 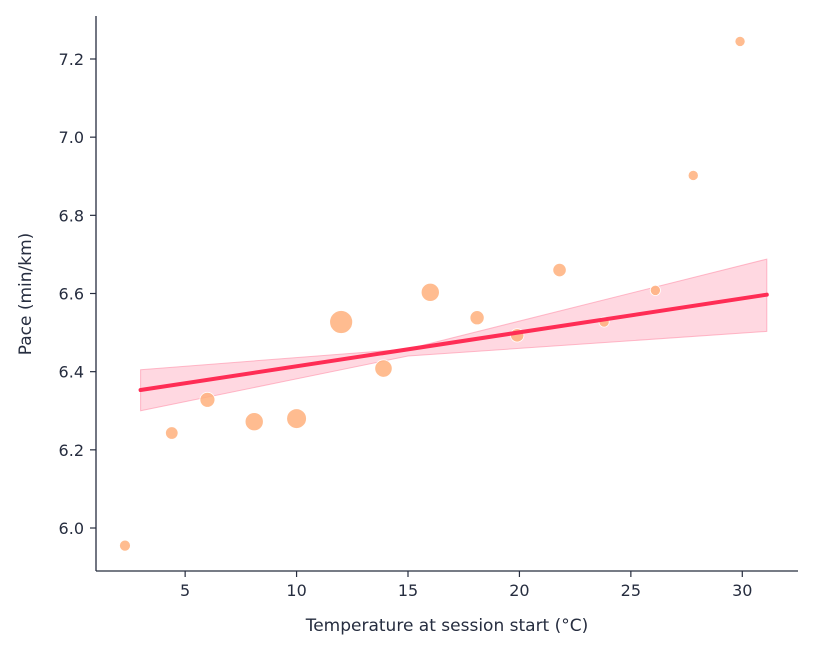 I want to click on y-tick-label: 6.2, so click(x=71, y=450).